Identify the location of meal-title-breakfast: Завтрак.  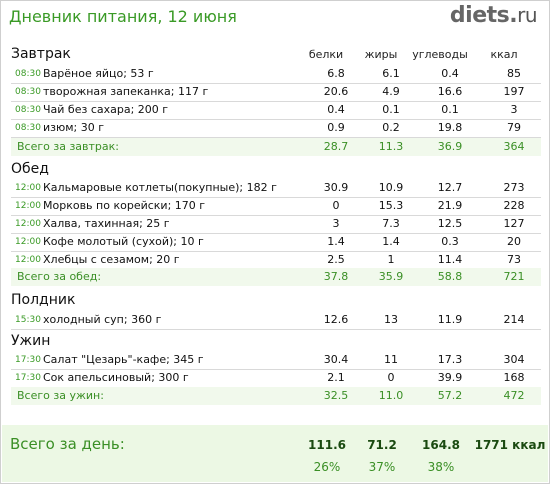
(41, 54).